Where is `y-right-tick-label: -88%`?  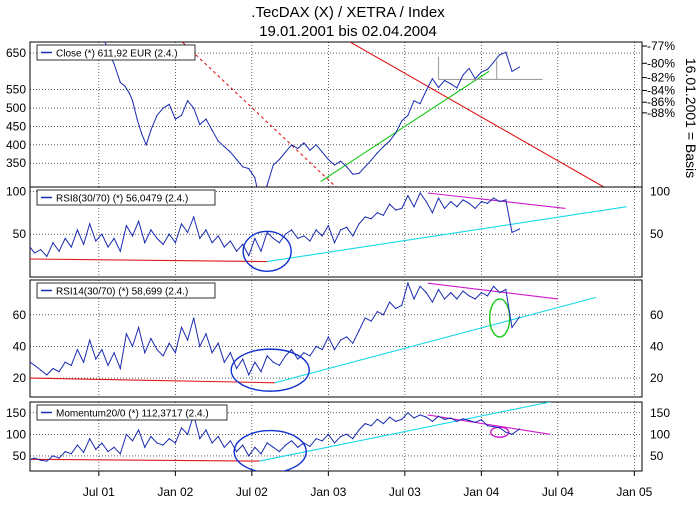
y-right-tick-label: -88% is located at coordinates (661, 113).